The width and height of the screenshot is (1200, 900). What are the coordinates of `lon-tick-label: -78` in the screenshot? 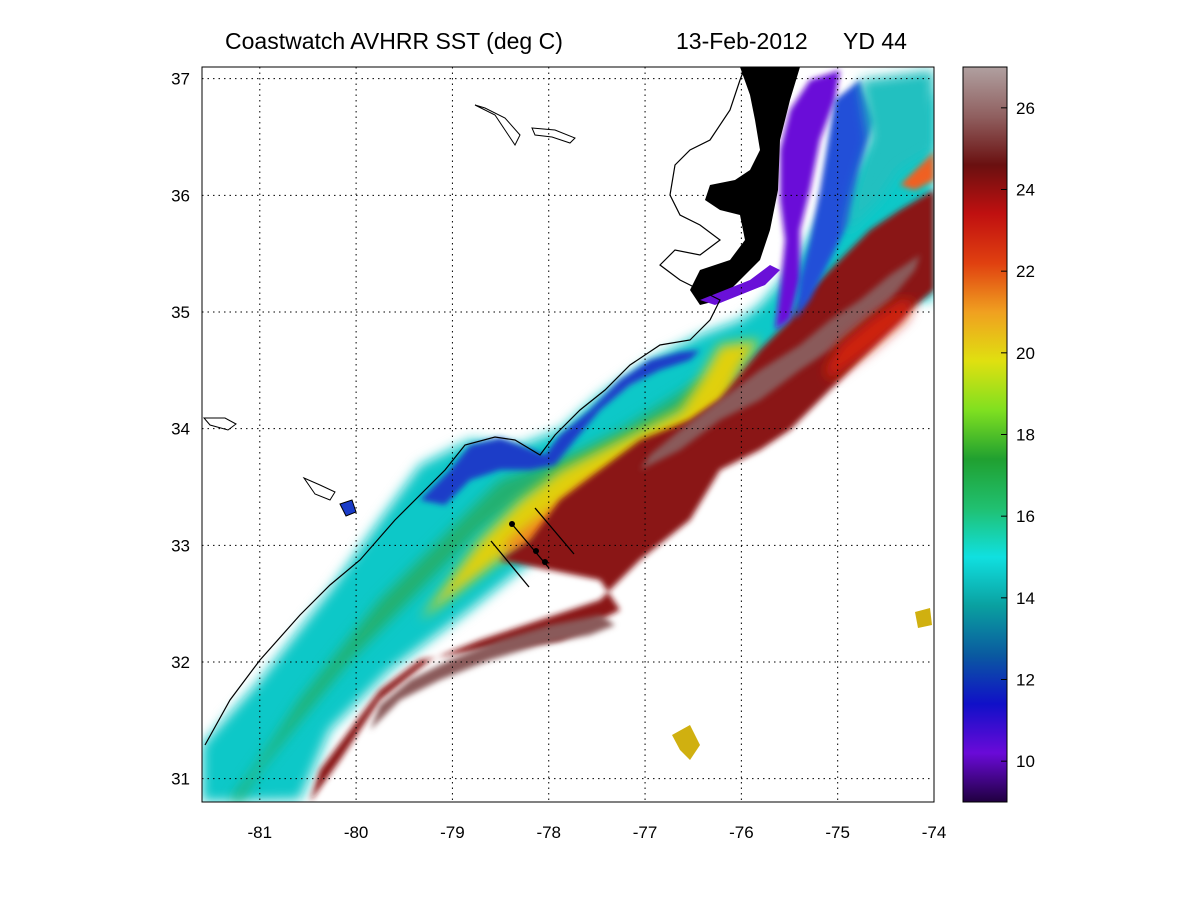 It's located at (548, 832).